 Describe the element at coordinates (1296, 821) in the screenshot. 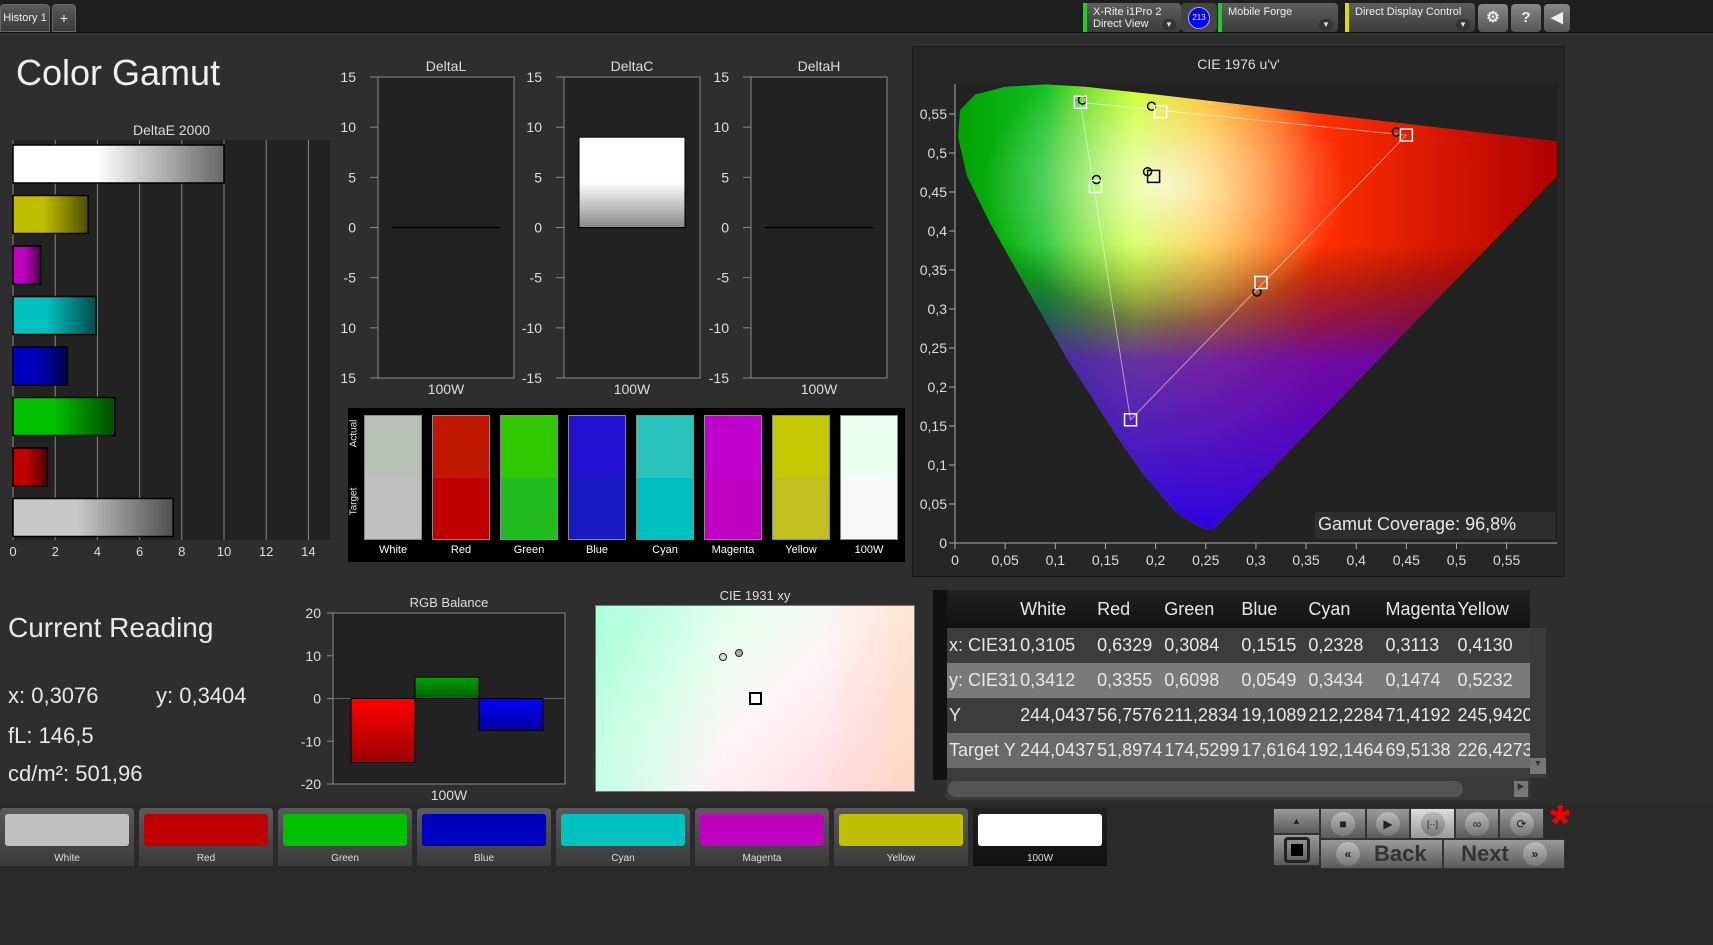

I see `collapse-button: ▲` at that location.